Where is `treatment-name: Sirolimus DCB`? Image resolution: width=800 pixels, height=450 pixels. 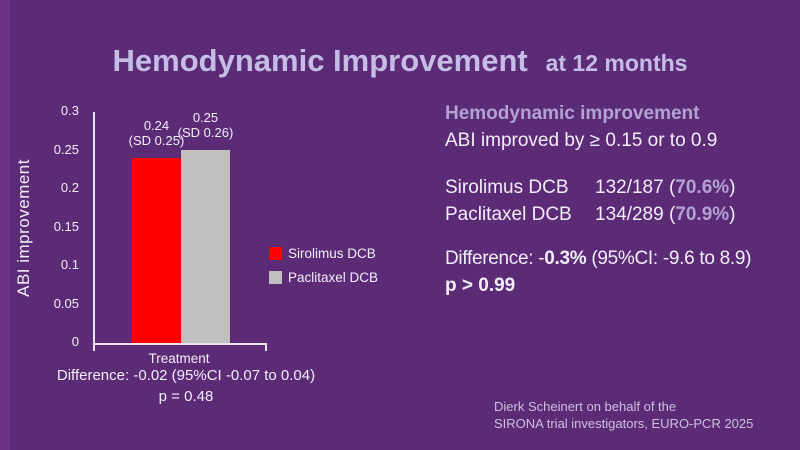
treatment-name: Sirolimus DCB is located at coordinates (507, 187).